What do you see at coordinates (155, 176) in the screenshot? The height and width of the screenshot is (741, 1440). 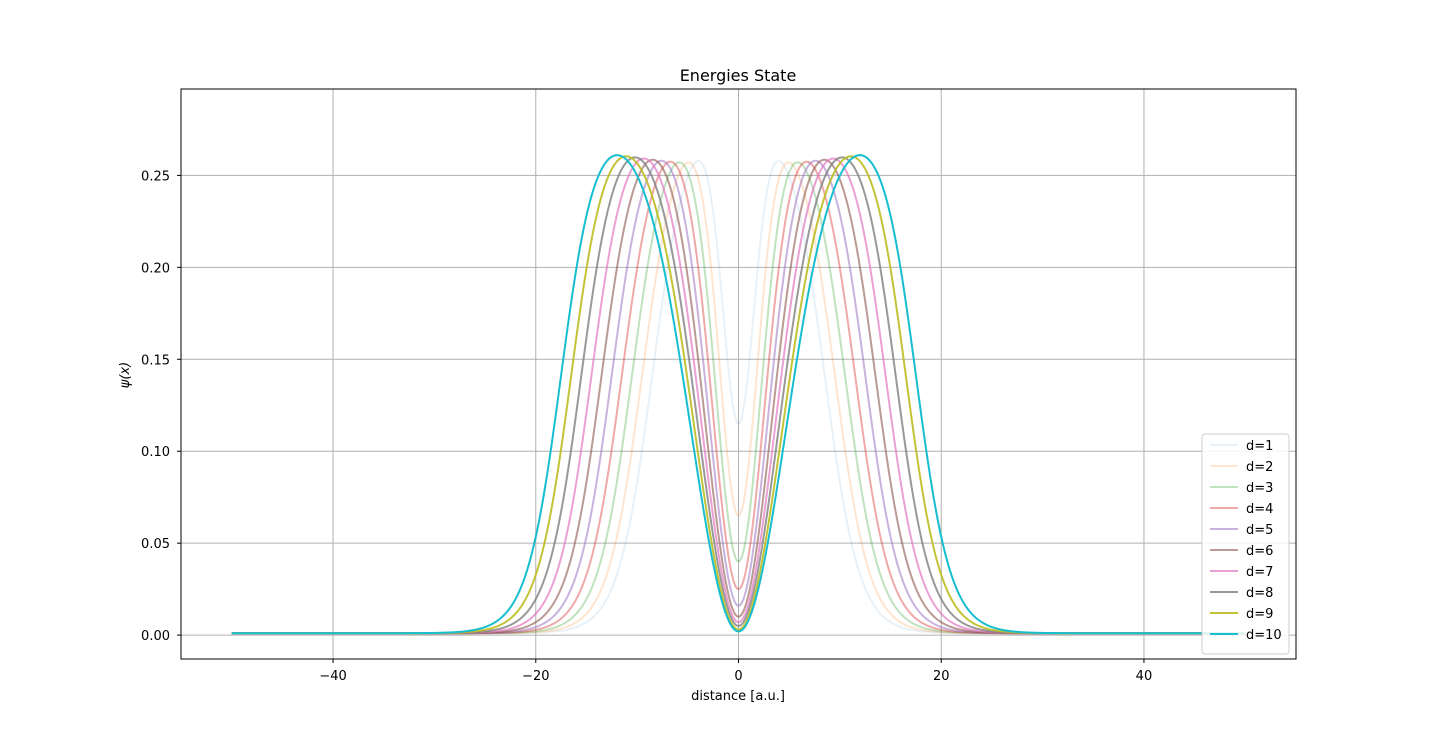 I see `y-tick-label: 0.25` at bounding box center [155, 176].